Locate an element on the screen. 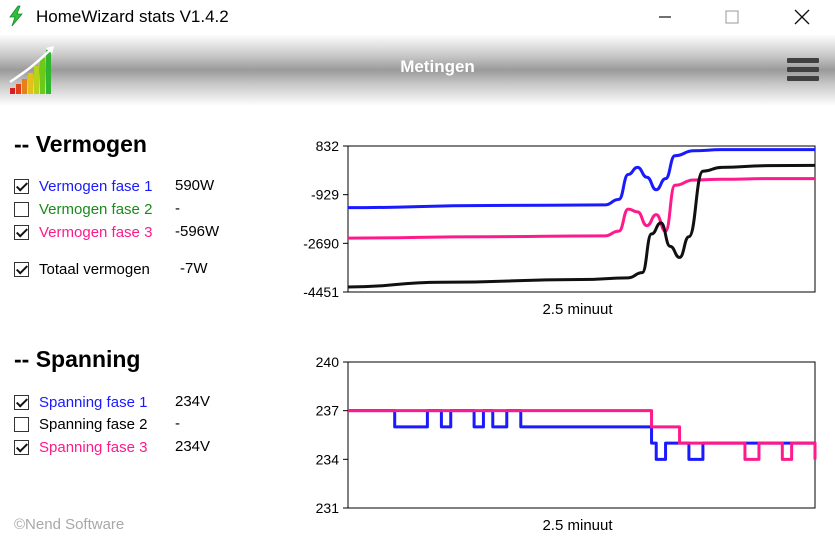  close-button is located at coordinates (802, 17).